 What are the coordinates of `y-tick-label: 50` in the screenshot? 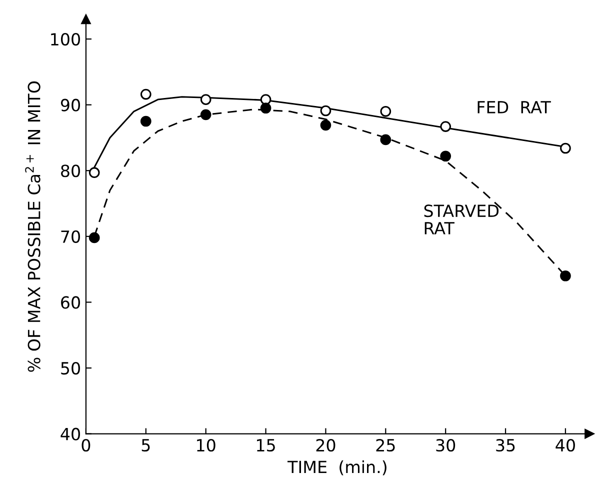 It's located at (70, 368).